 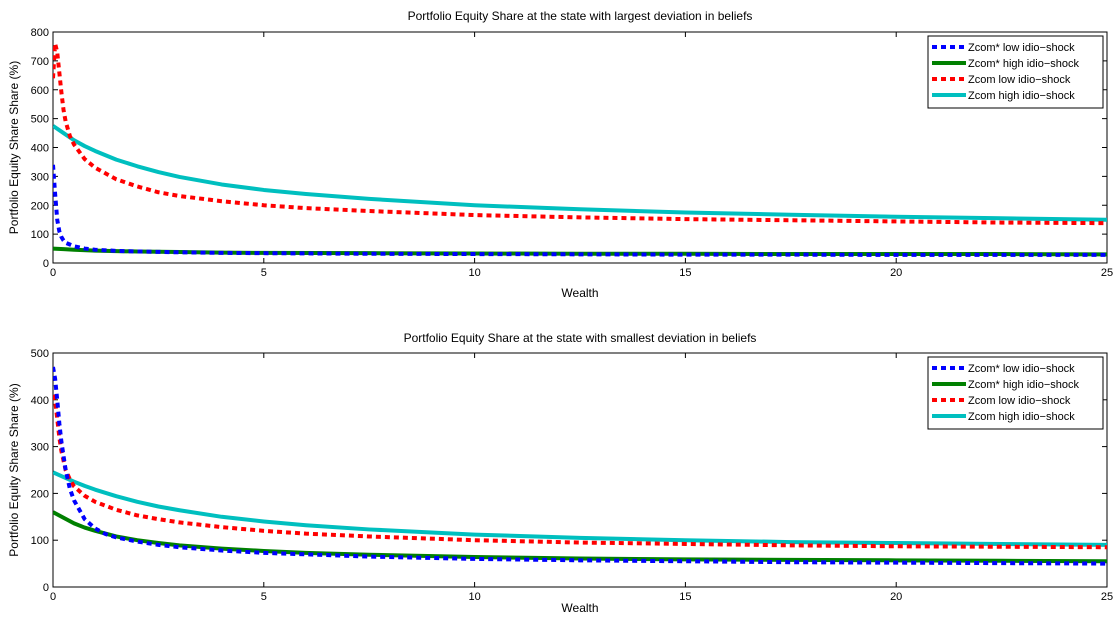 What do you see at coordinates (40, 33) in the screenshot?
I see `y-tick-label: 800` at bounding box center [40, 33].